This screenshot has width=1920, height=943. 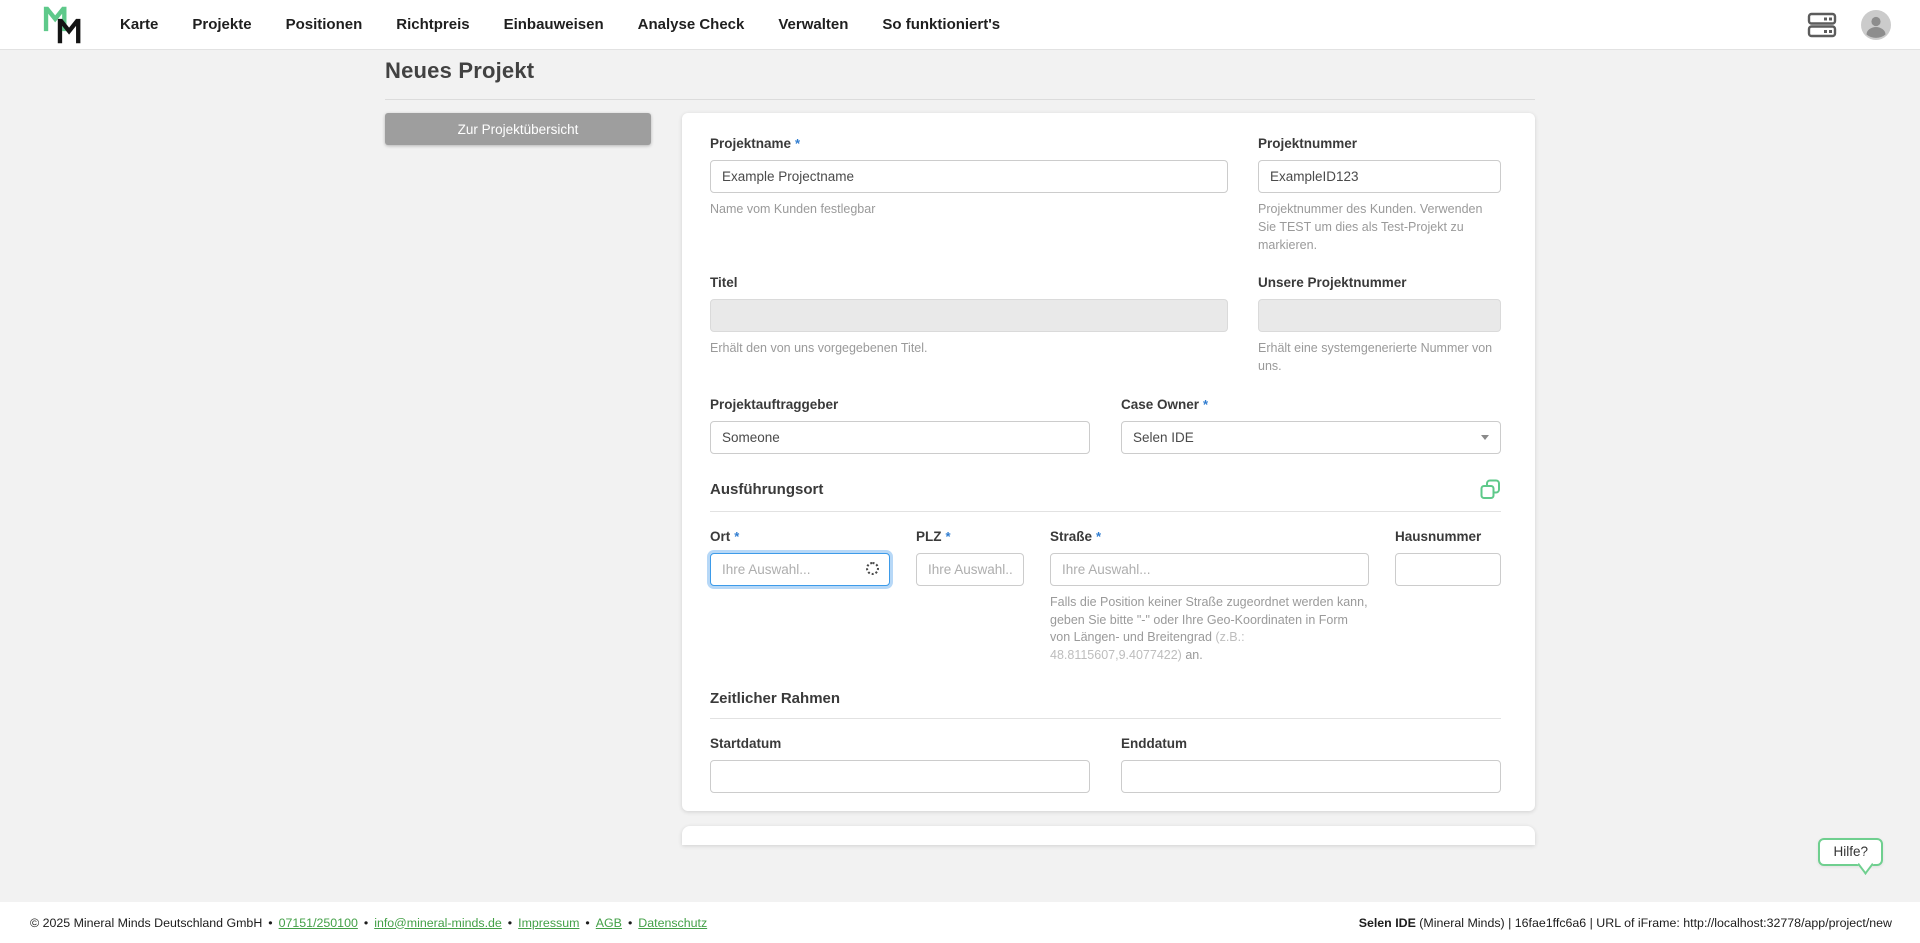 I want to click on loading-spinner-icon, so click(x=872, y=569).